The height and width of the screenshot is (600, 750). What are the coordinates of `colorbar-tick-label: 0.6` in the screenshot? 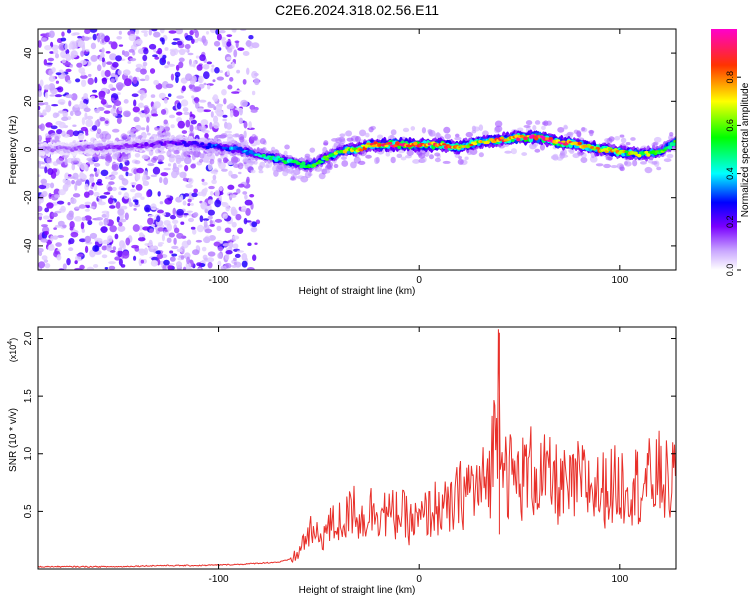 It's located at (730, 125).